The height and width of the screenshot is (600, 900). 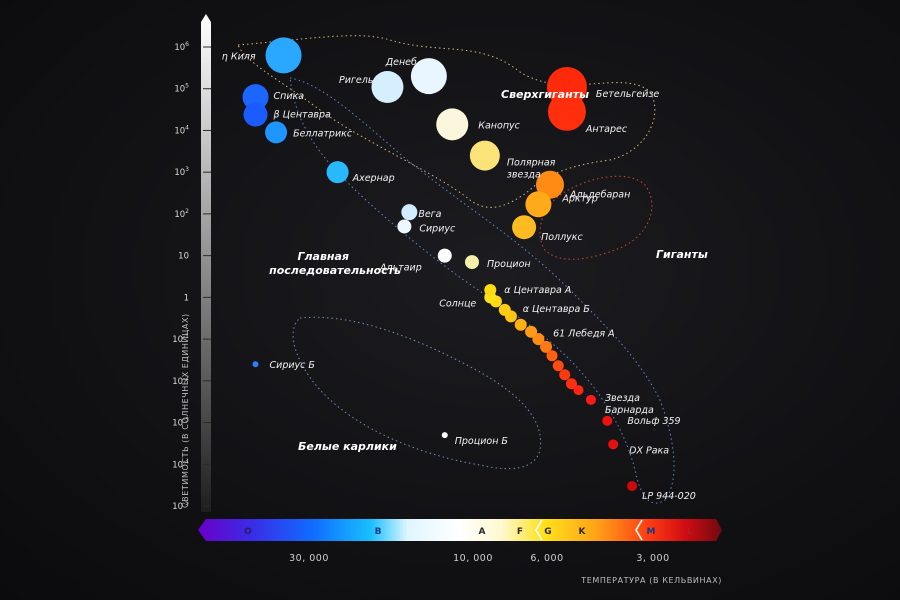 What do you see at coordinates (653, 421) in the screenshot?
I see `star-label-вольф-359: Вольф 359` at bounding box center [653, 421].